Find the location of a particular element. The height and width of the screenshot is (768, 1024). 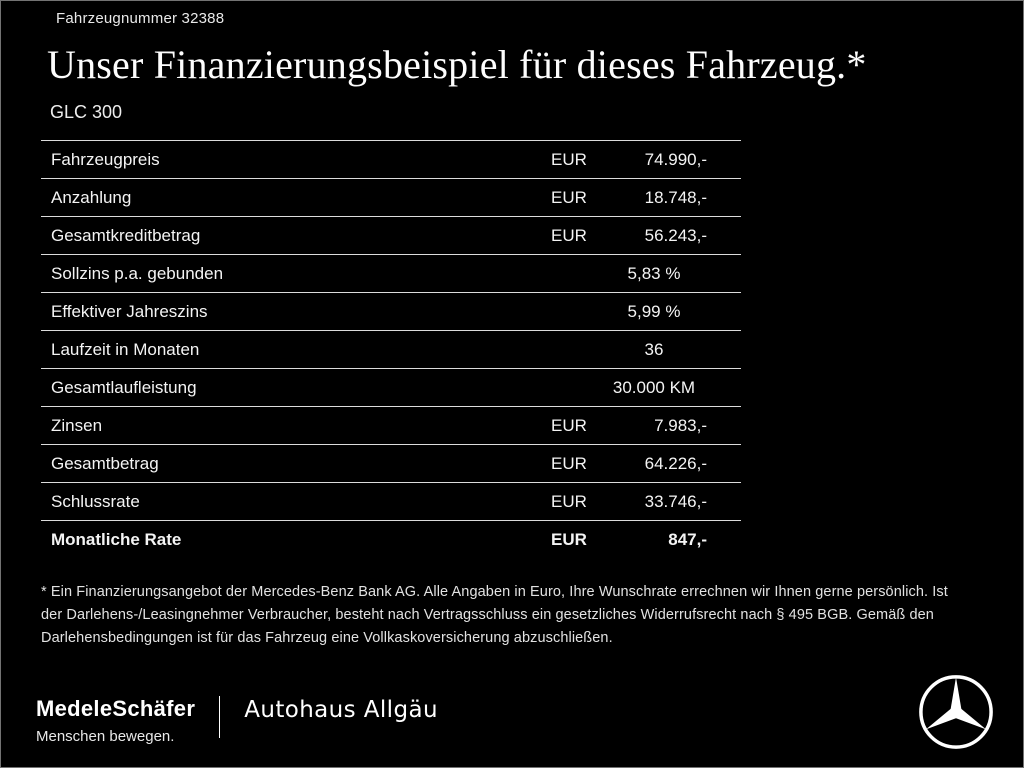

dealer-name: MedeleSchäfer is located at coordinates (116, 708).